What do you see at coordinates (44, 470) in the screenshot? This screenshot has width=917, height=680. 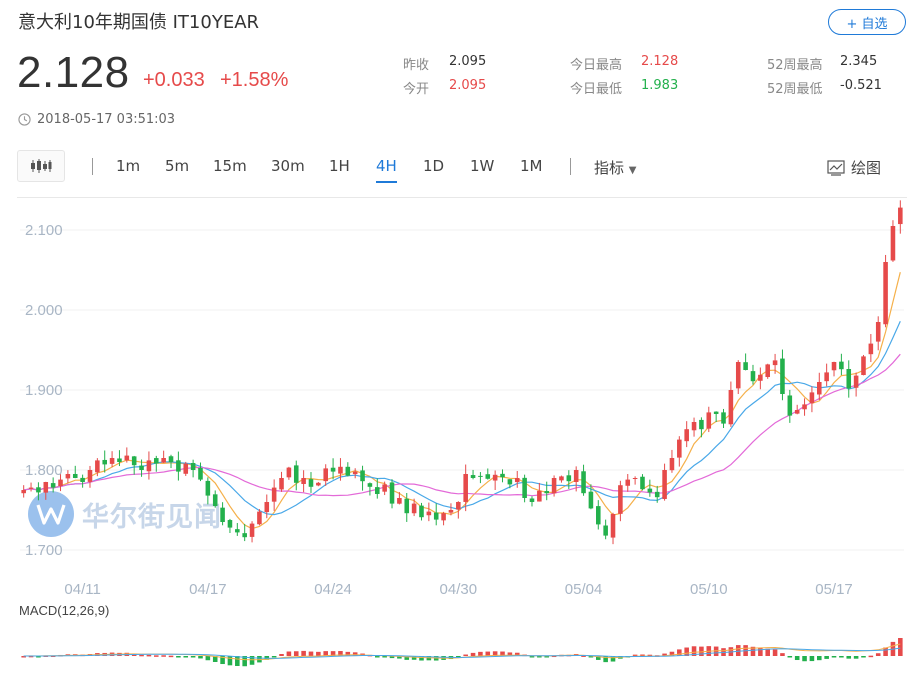 I see `y-tick-label: 1.800` at bounding box center [44, 470].